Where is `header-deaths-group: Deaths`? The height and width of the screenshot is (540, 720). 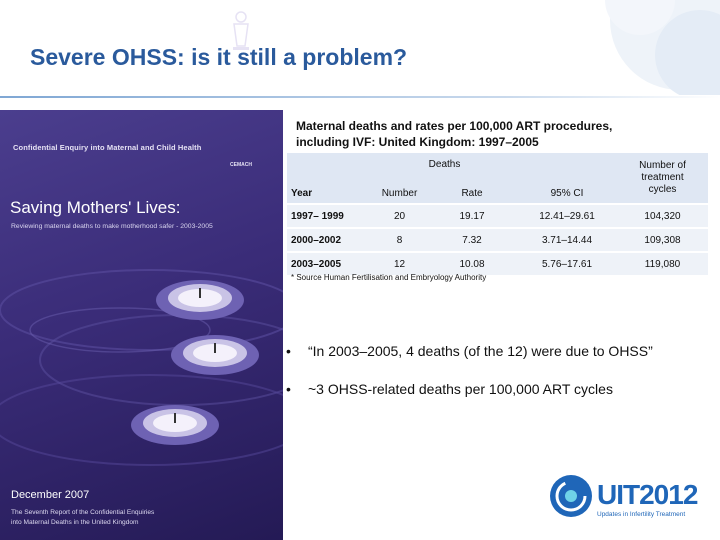
header-deaths-group: Deaths is located at coordinates (444, 164).